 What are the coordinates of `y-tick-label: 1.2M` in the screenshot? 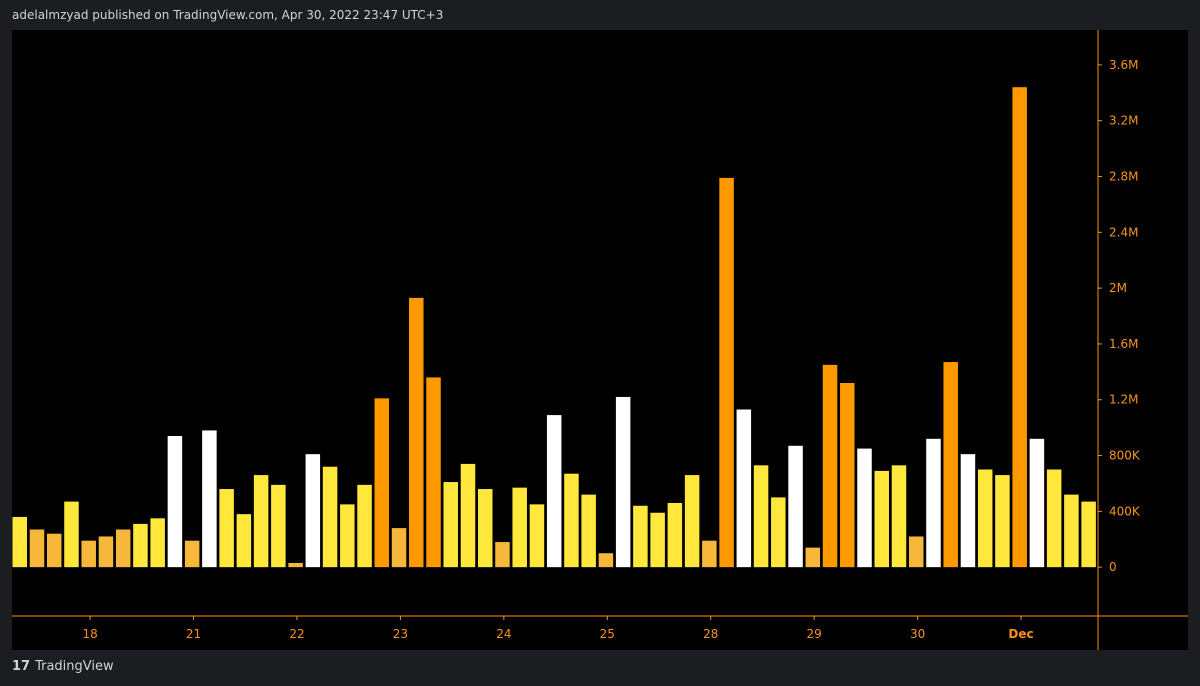 It's located at (1123, 400).